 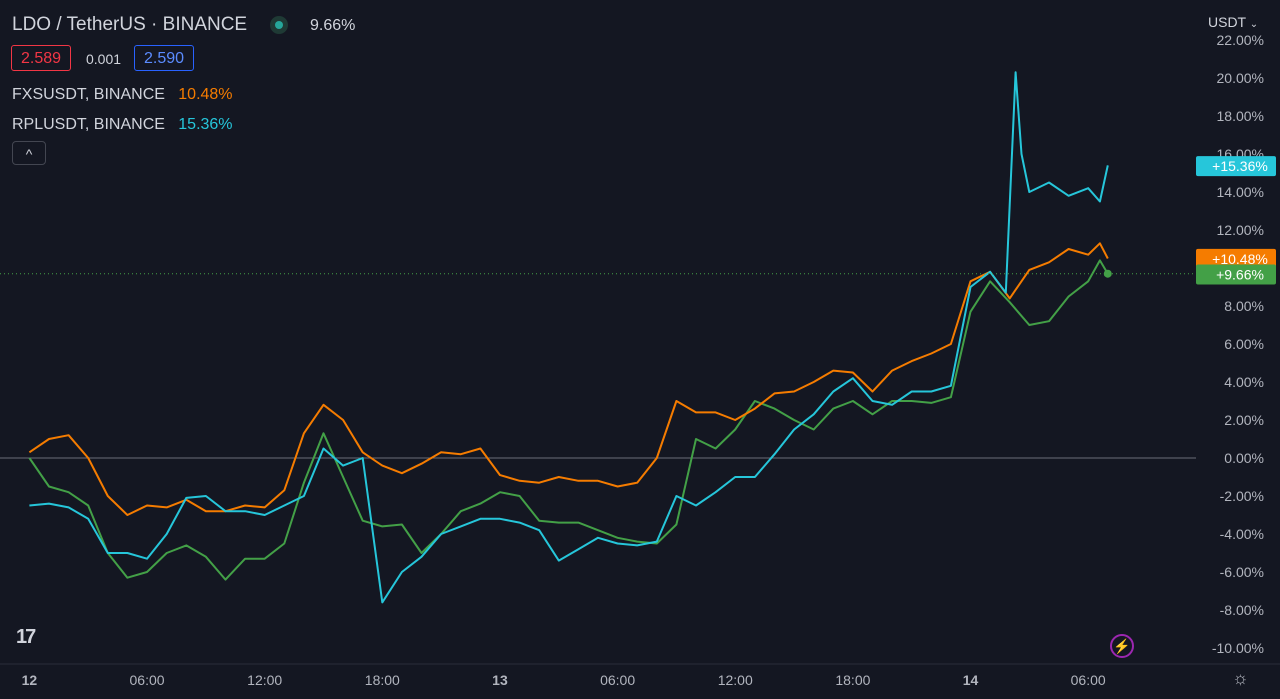 What do you see at coordinates (30, 680) in the screenshot?
I see `x-tick-label: 12` at bounding box center [30, 680].